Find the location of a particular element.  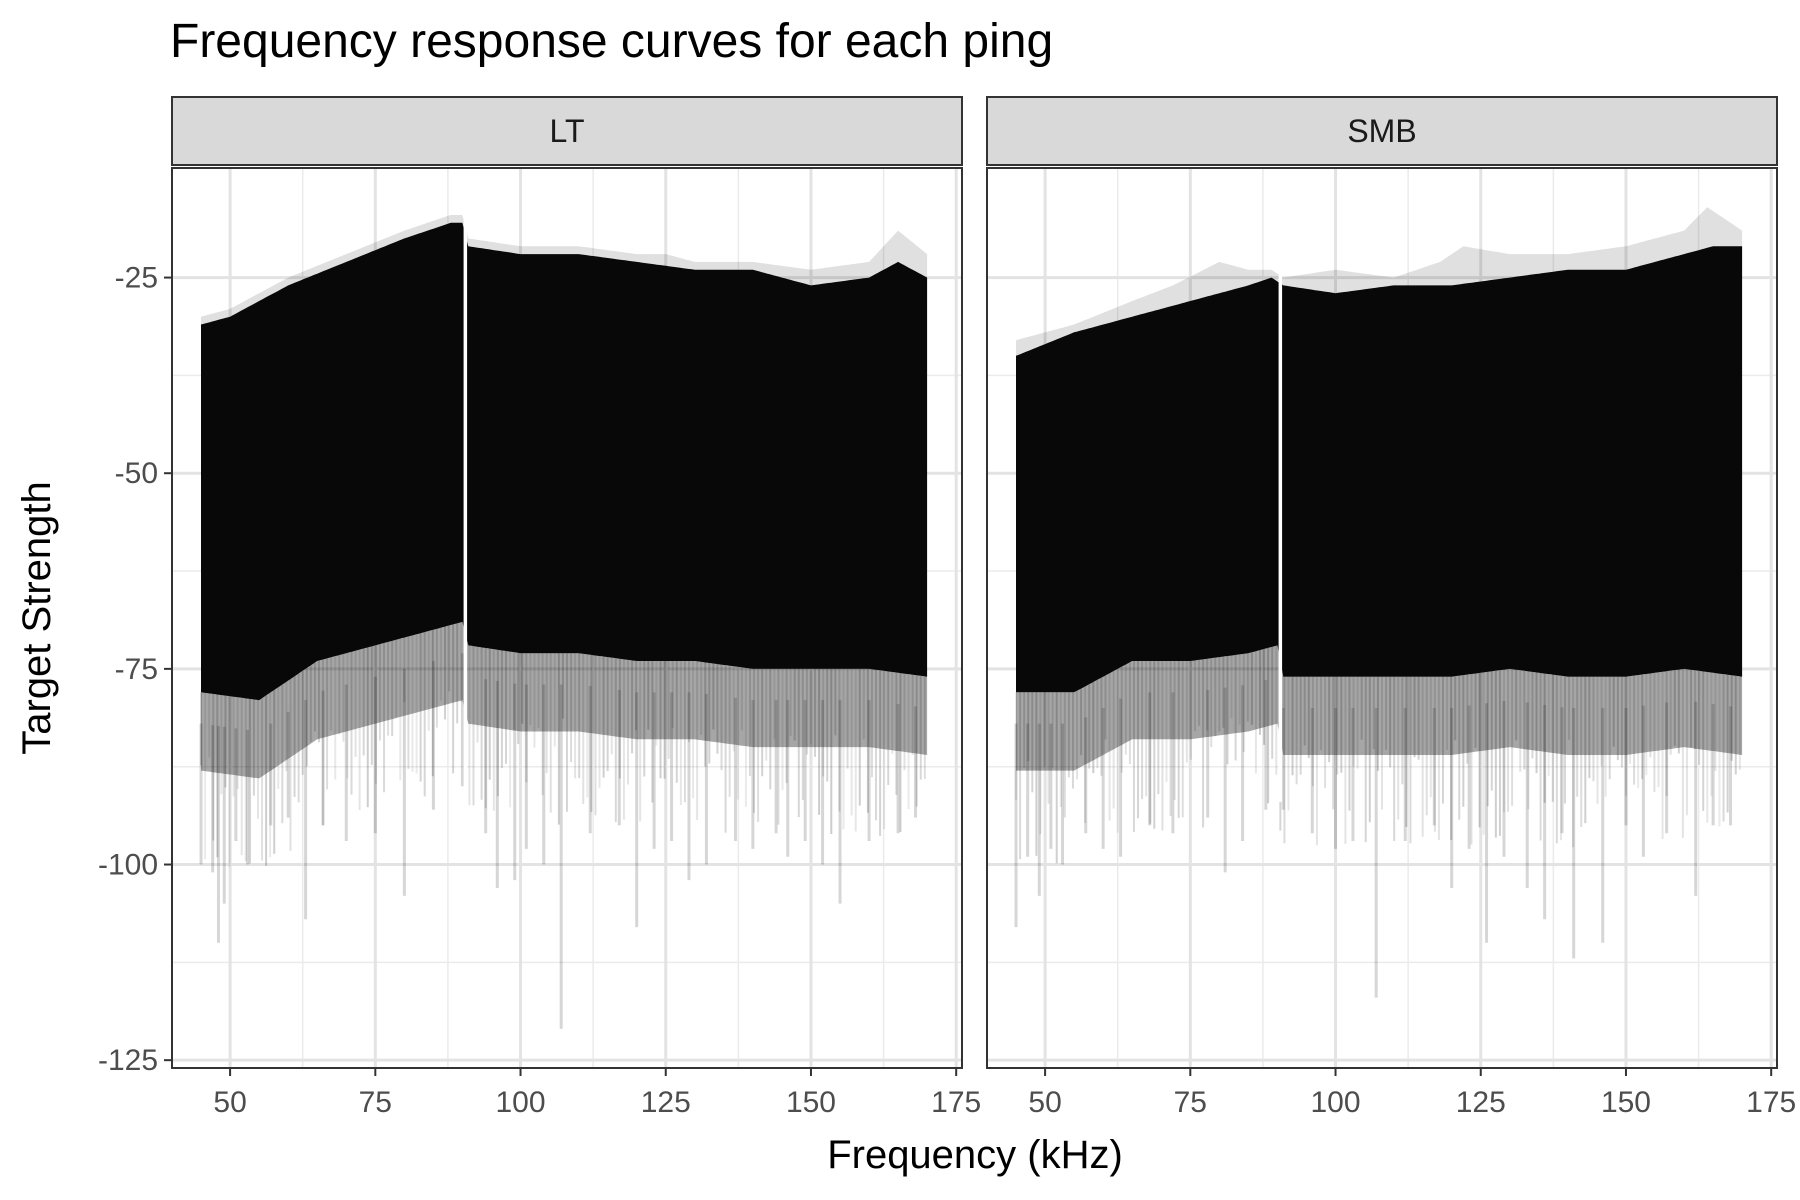

y-tick-label: -25 is located at coordinates (136, 278).